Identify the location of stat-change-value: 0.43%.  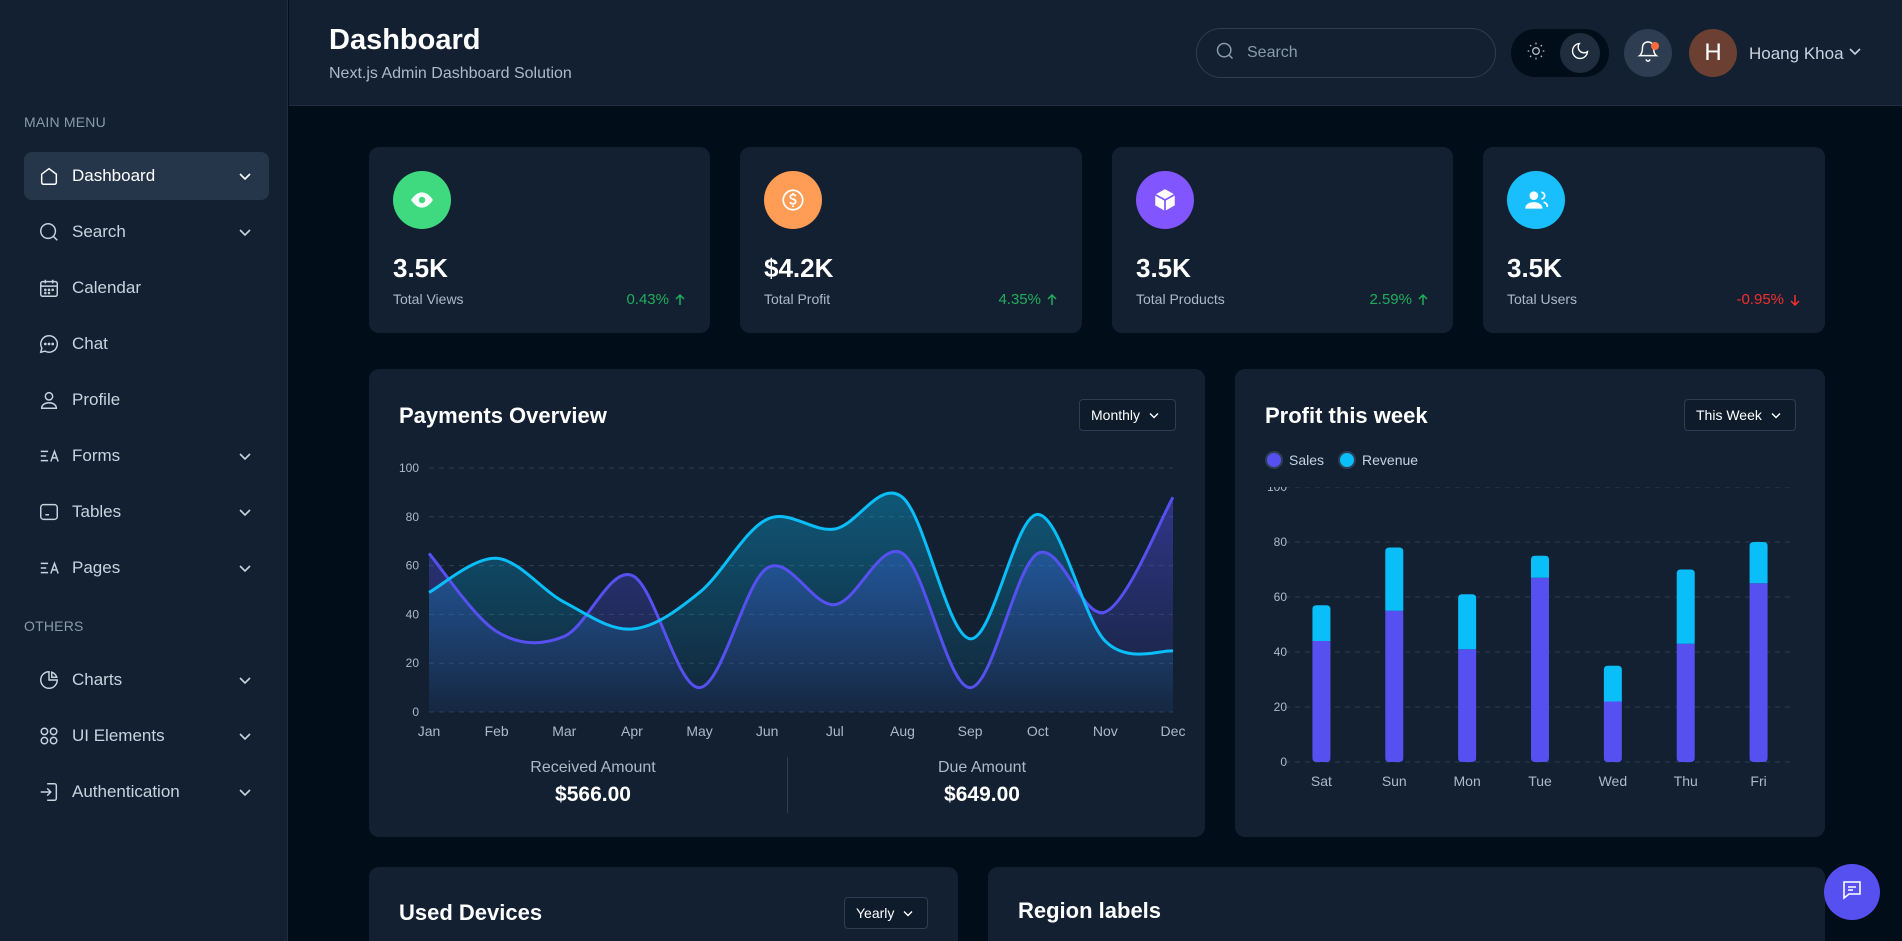
(647, 299).